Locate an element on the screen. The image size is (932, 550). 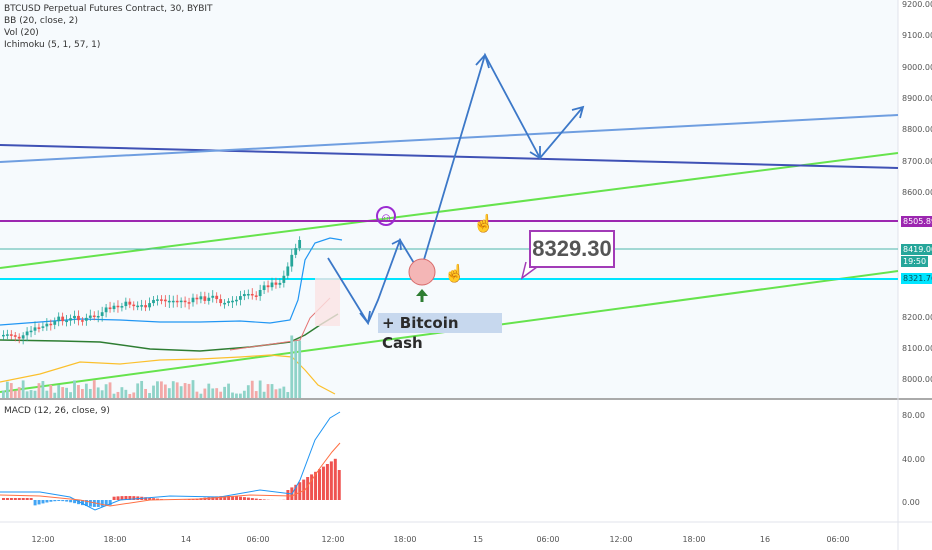
time-tick: 12:00 is located at coordinates (43, 539).